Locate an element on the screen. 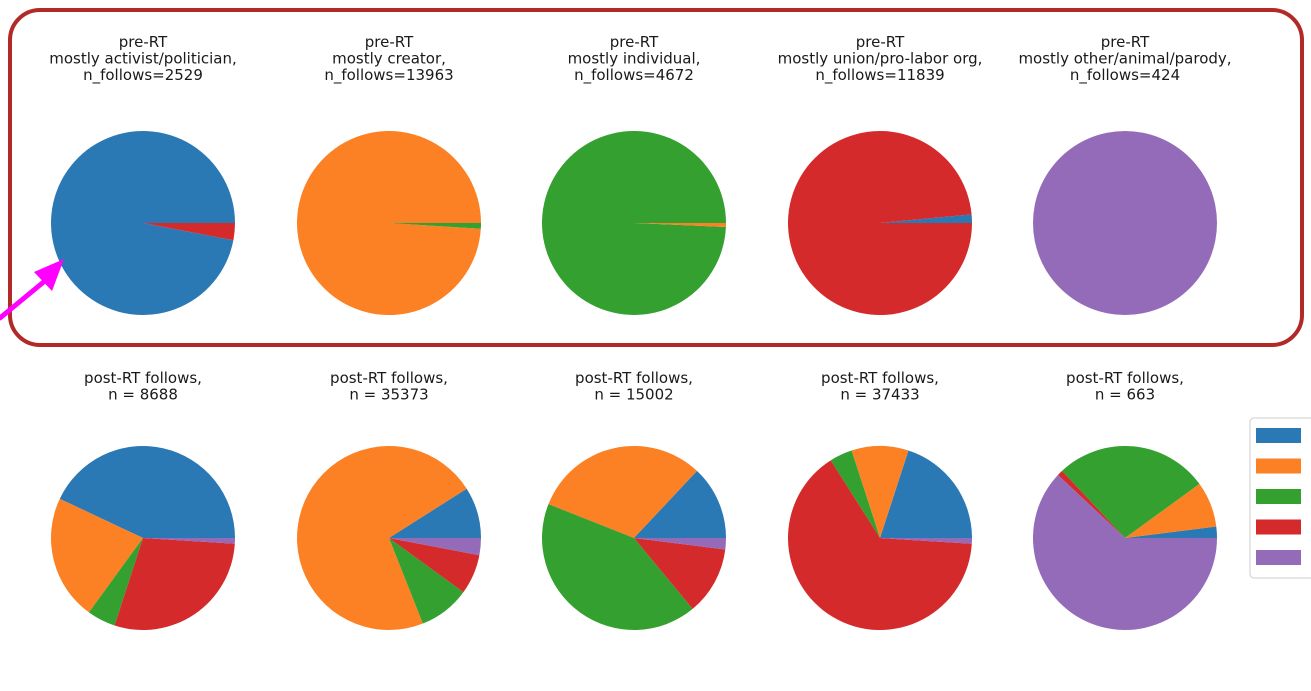 Image resolution: width=1311 pixels, height=691 pixels. pie-title-line: mostly other/animal/parody, is located at coordinates (1124, 59).